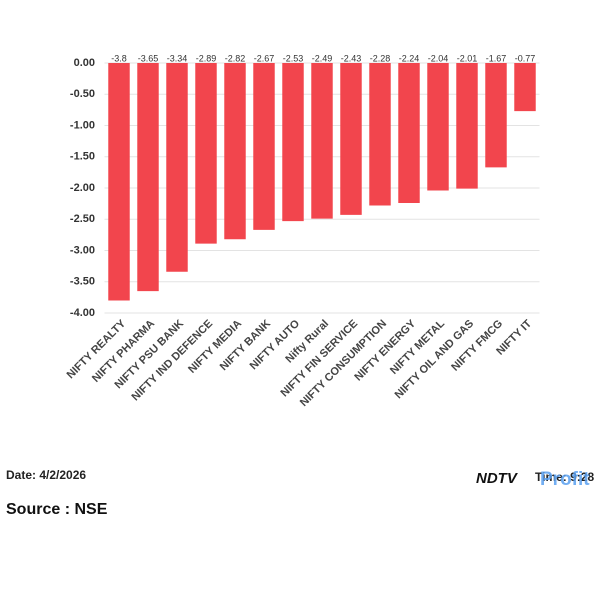 The image size is (600, 605). What do you see at coordinates (84, 63) in the screenshot?
I see `y-tick-label: 0.00` at bounding box center [84, 63].